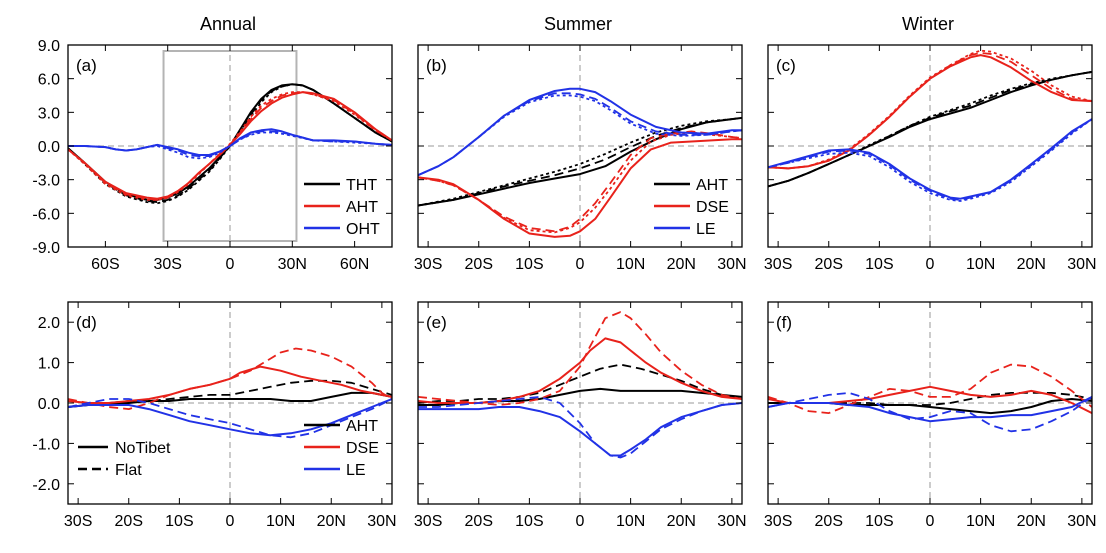 The height and width of the screenshot is (553, 1106). Describe the element at coordinates (381, 521) in the screenshot. I see `x-tick-label-d: 30N` at that location.